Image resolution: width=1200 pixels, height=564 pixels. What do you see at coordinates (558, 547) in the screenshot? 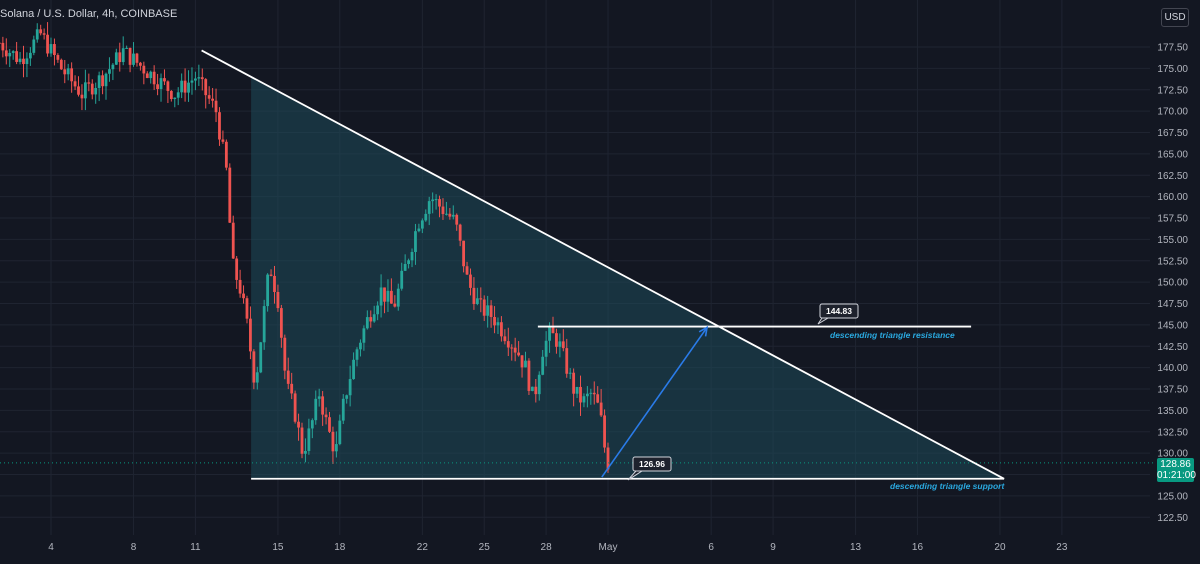
I see `x-axis: 4 8 11 15 18 22 25 28 May 6 9 13 16 20 23` at bounding box center [558, 547].